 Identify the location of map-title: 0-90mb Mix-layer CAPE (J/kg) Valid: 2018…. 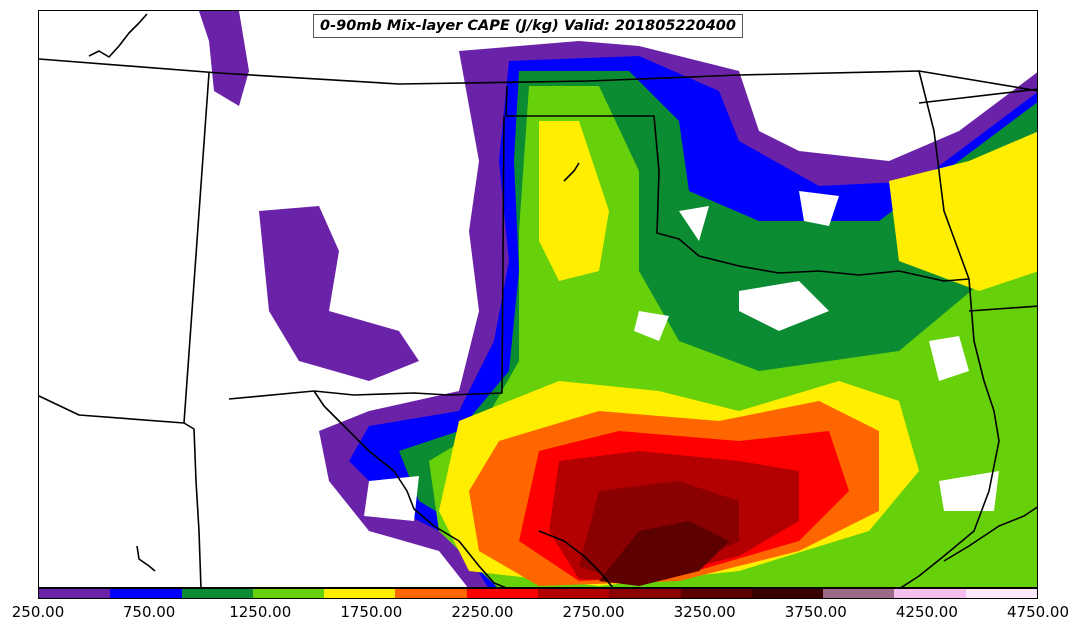
(528, 26).